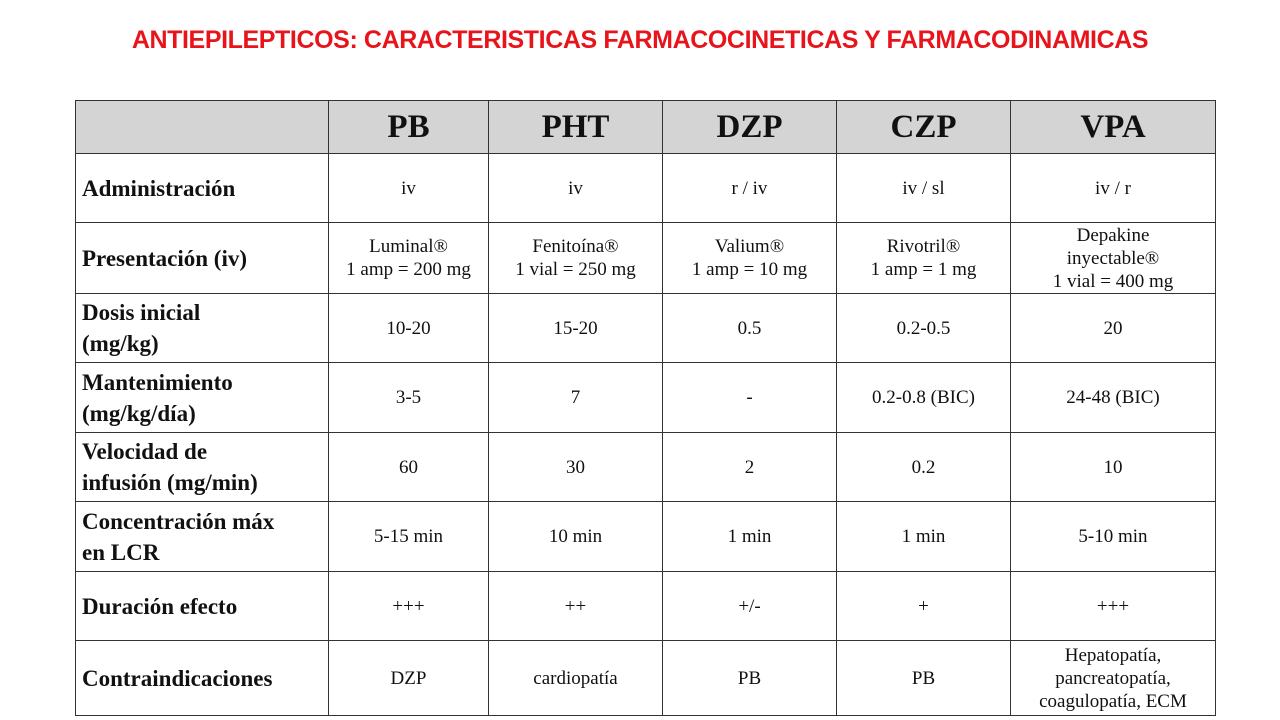 The height and width of the screenshot is (720, 1280). I want to click on cell-line: 1 amp = 10 mg, so click(749, 269).